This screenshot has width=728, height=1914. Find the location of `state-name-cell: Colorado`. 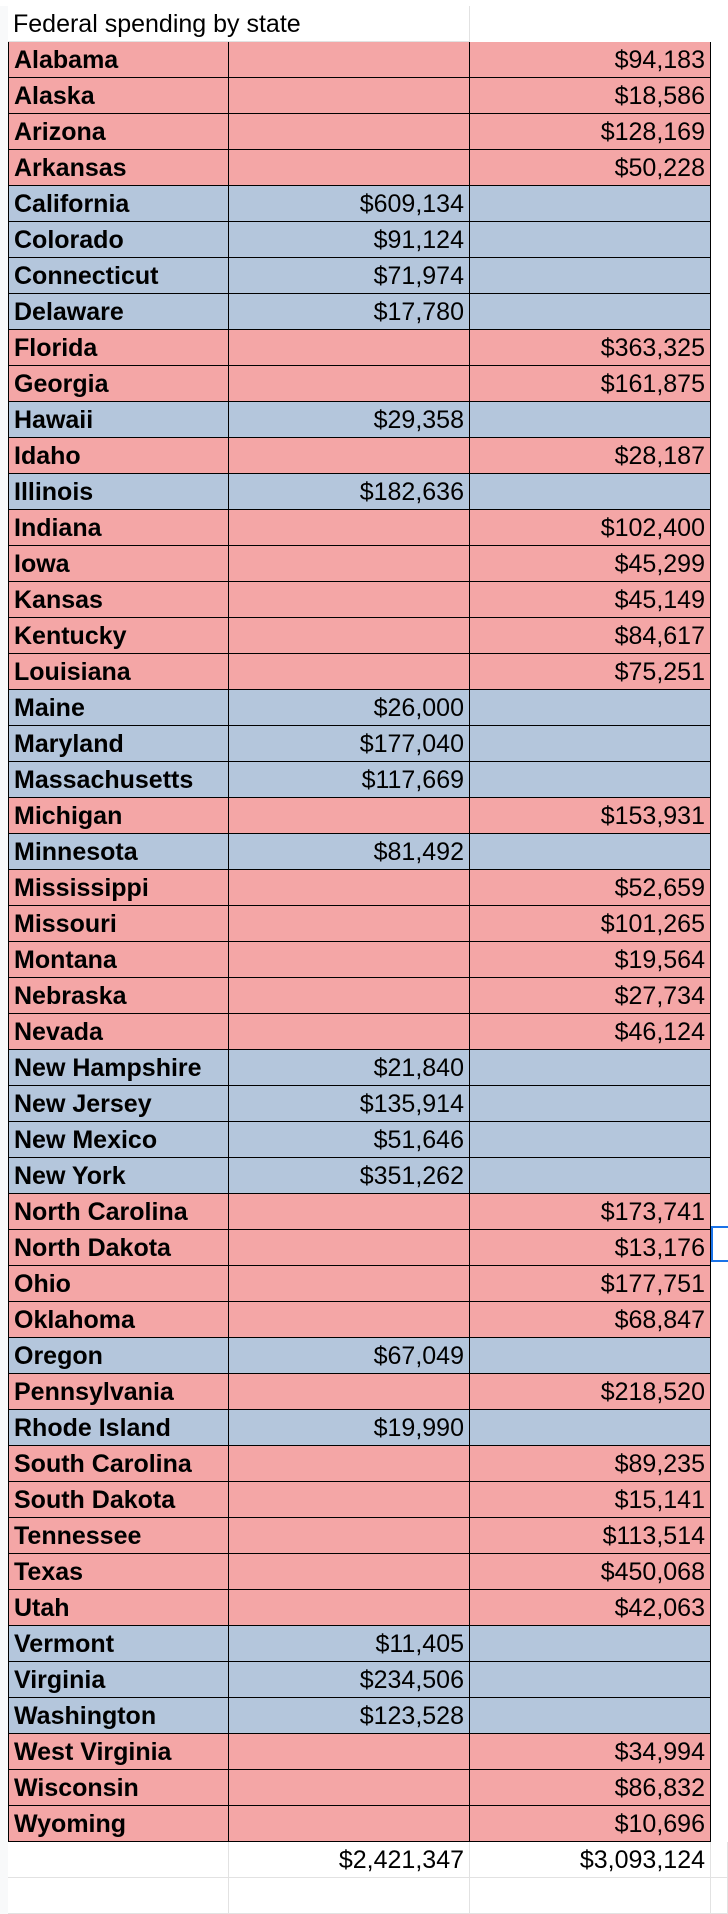

state-name-cell: Colorado is located at coordinates (118, 240).